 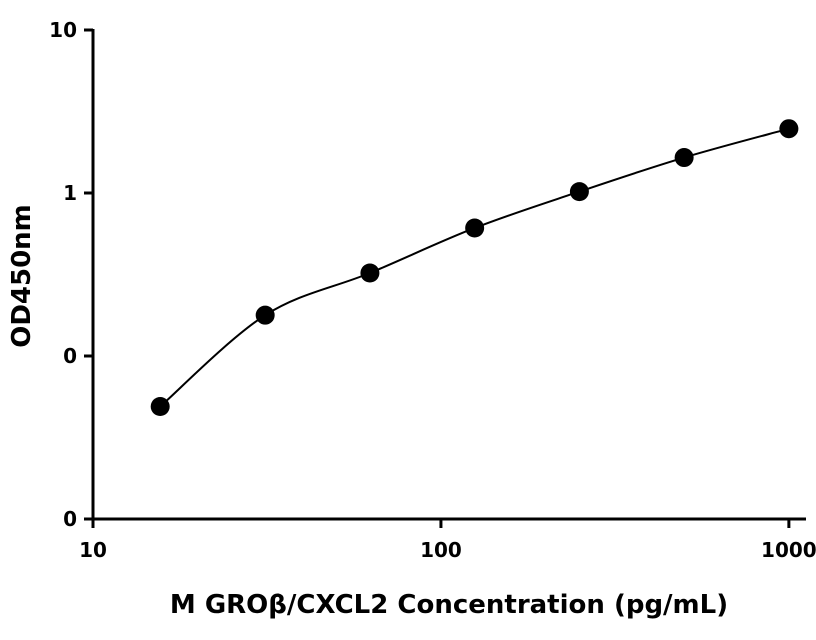 What do you see at coordinates (93, 550) in the screenshot?
I see `x-tick-label: 10` at bounding box center [93, 550].